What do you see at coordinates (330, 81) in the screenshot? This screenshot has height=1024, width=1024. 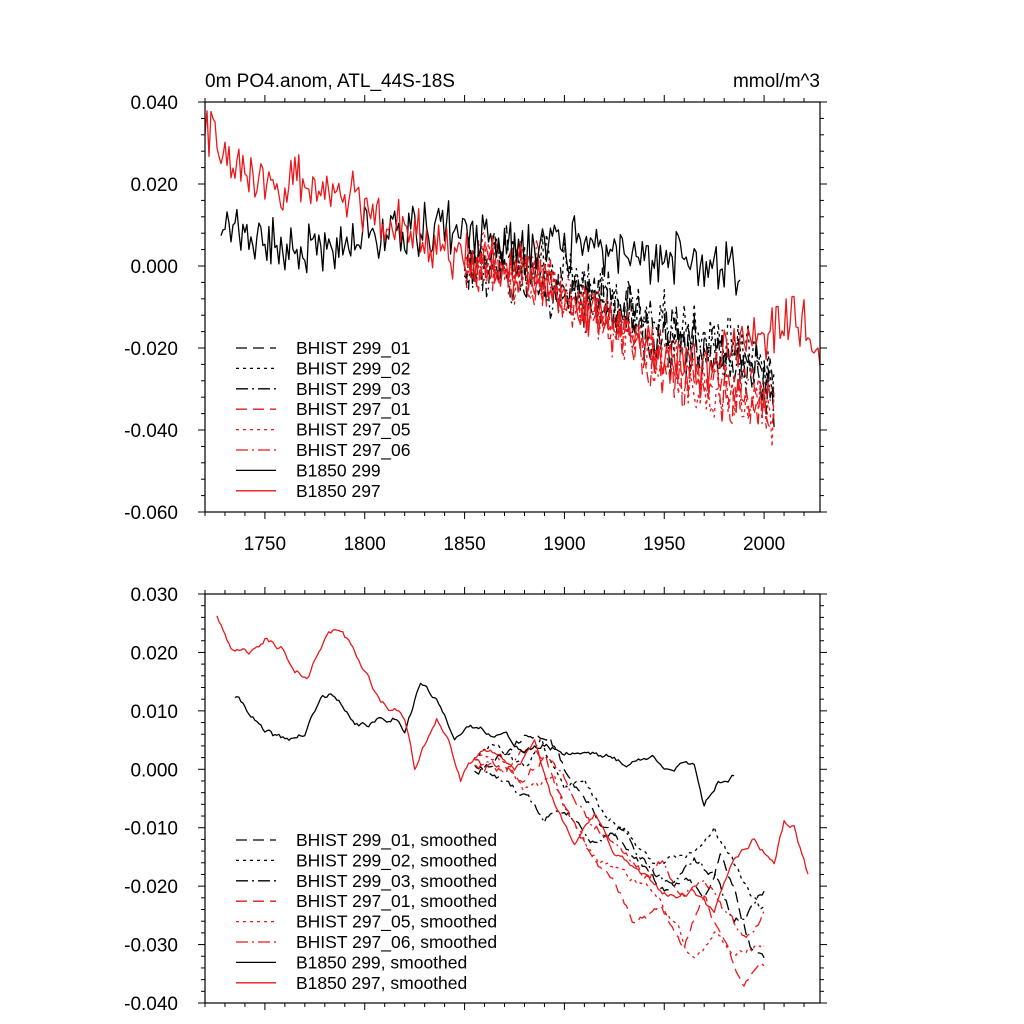 I see `plot-title: 0m PO4.anom, ATL_44S-18S` at bounding box center [330, 81].